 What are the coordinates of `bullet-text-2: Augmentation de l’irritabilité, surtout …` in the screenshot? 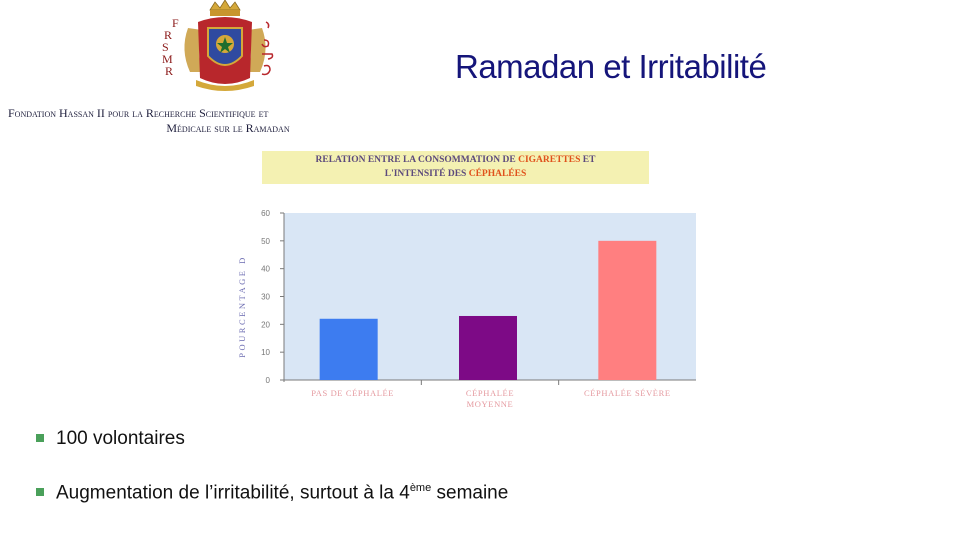 It's located at (282, 493).